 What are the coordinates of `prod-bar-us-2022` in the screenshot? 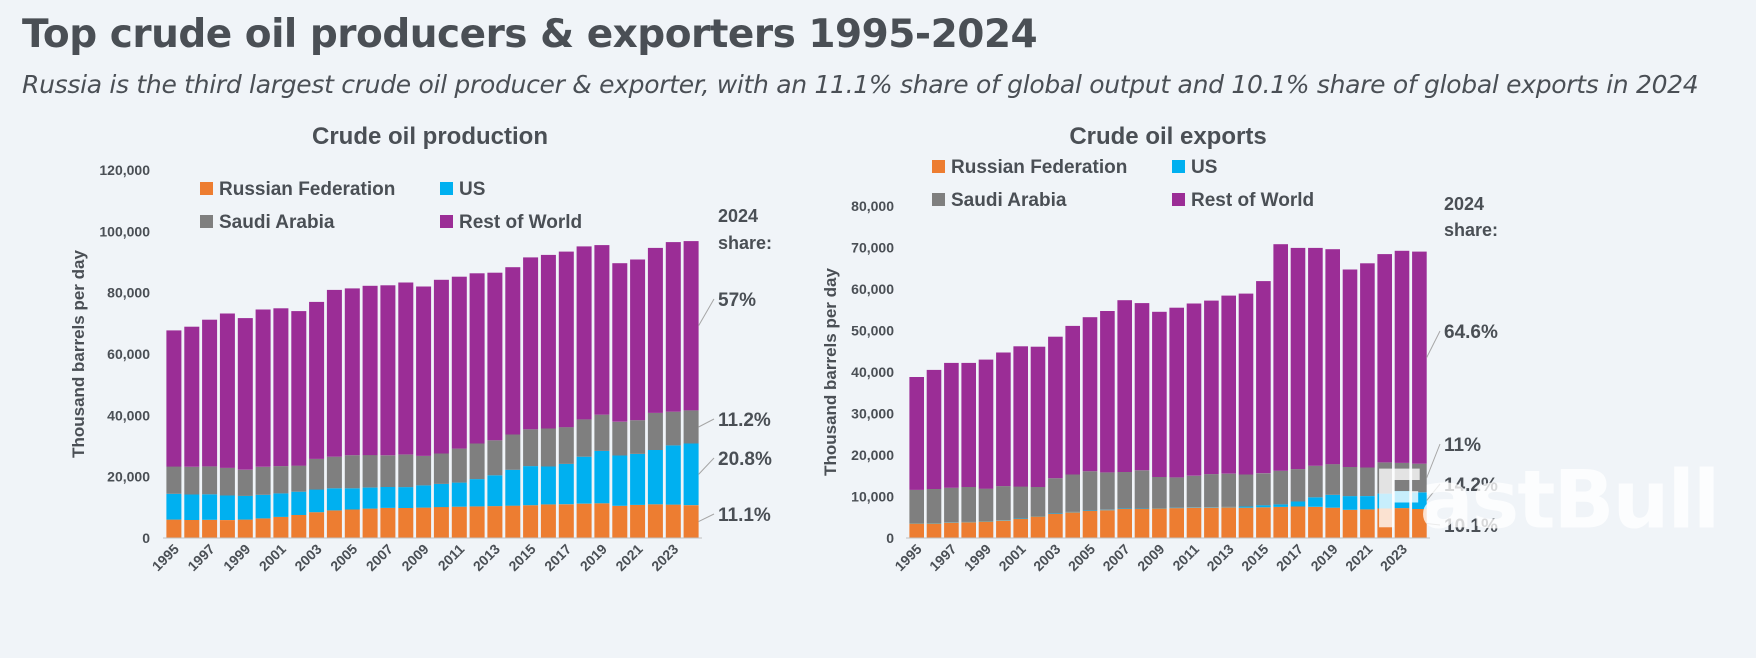 It's located at (655, 477).